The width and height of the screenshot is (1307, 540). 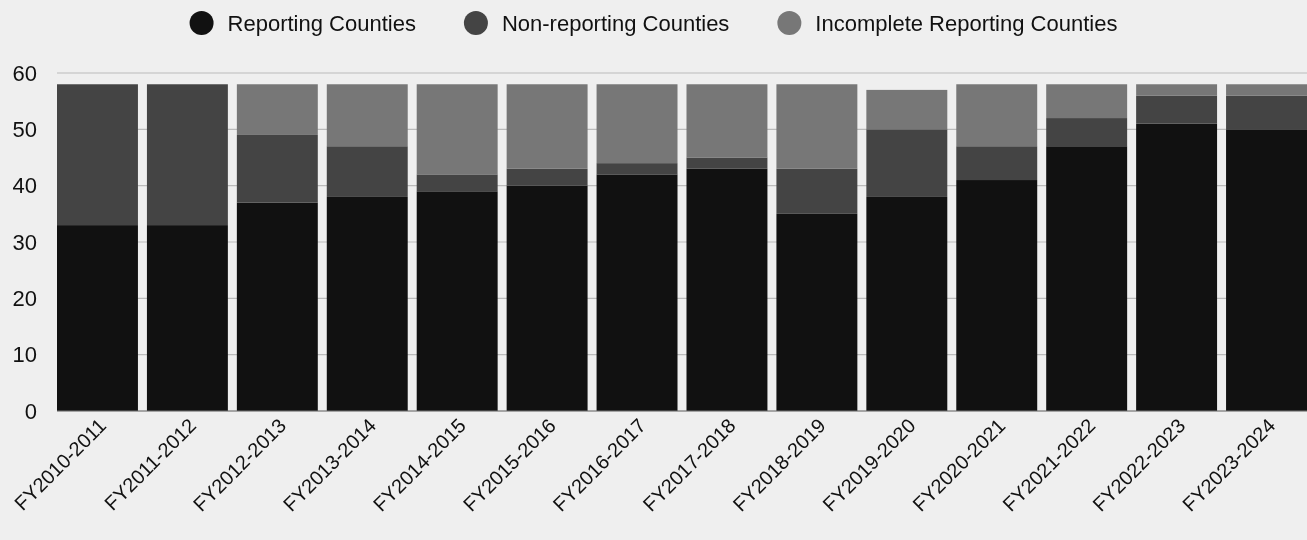 What do you see at coordinates (321, 23) in the screenshot?
I see `legend-label: Reporting Counties` at bounding box center [321, 23].